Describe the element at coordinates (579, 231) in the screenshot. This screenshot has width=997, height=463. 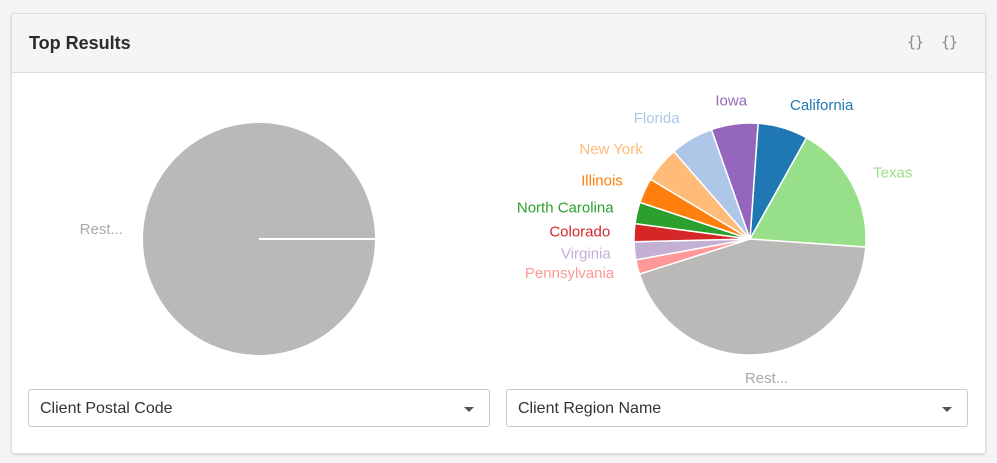
I see `pie-label-colorado: Colorado` at that location.